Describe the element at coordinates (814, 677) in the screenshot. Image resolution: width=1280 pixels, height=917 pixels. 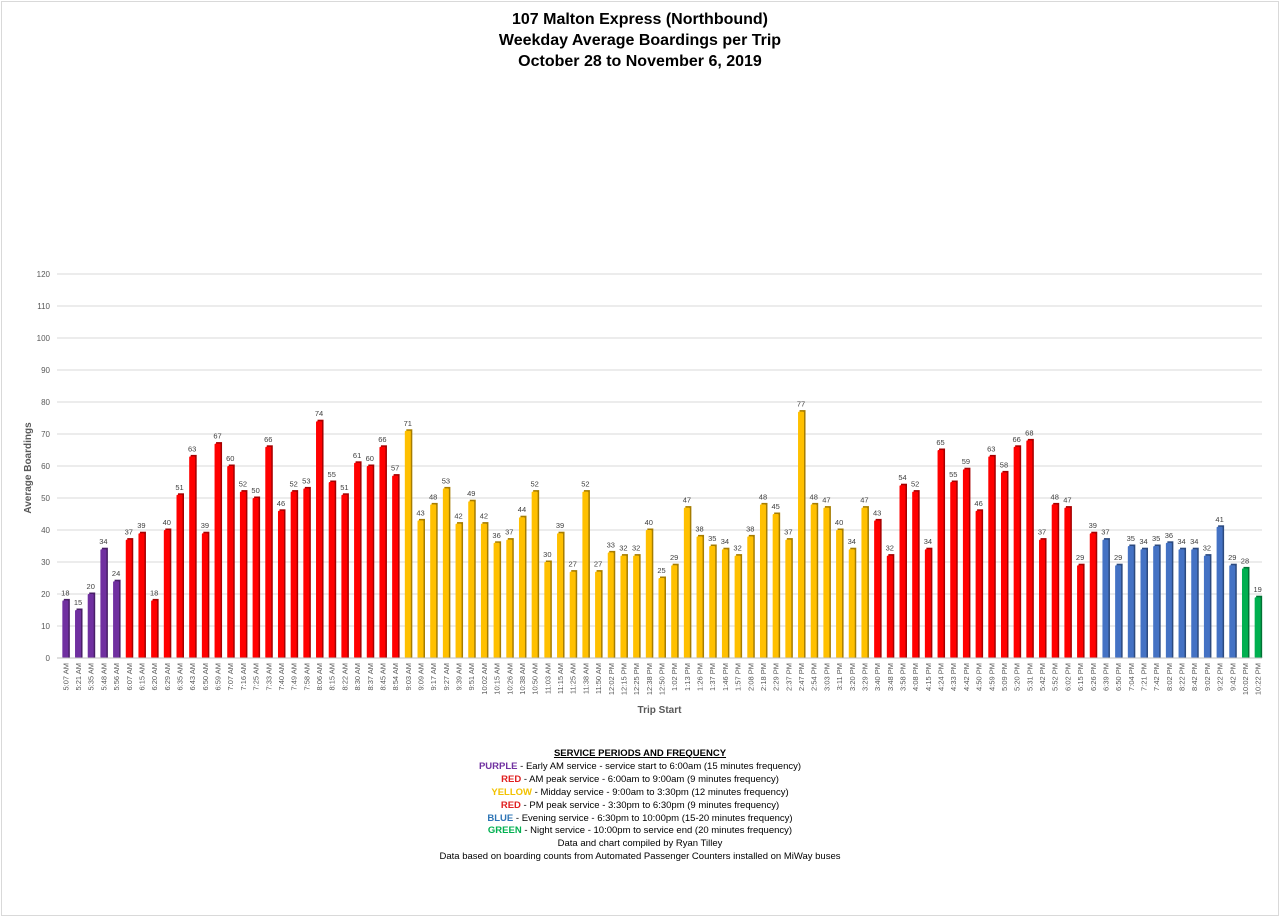
I see `x-tick-label: 2:54 PM` at that location.